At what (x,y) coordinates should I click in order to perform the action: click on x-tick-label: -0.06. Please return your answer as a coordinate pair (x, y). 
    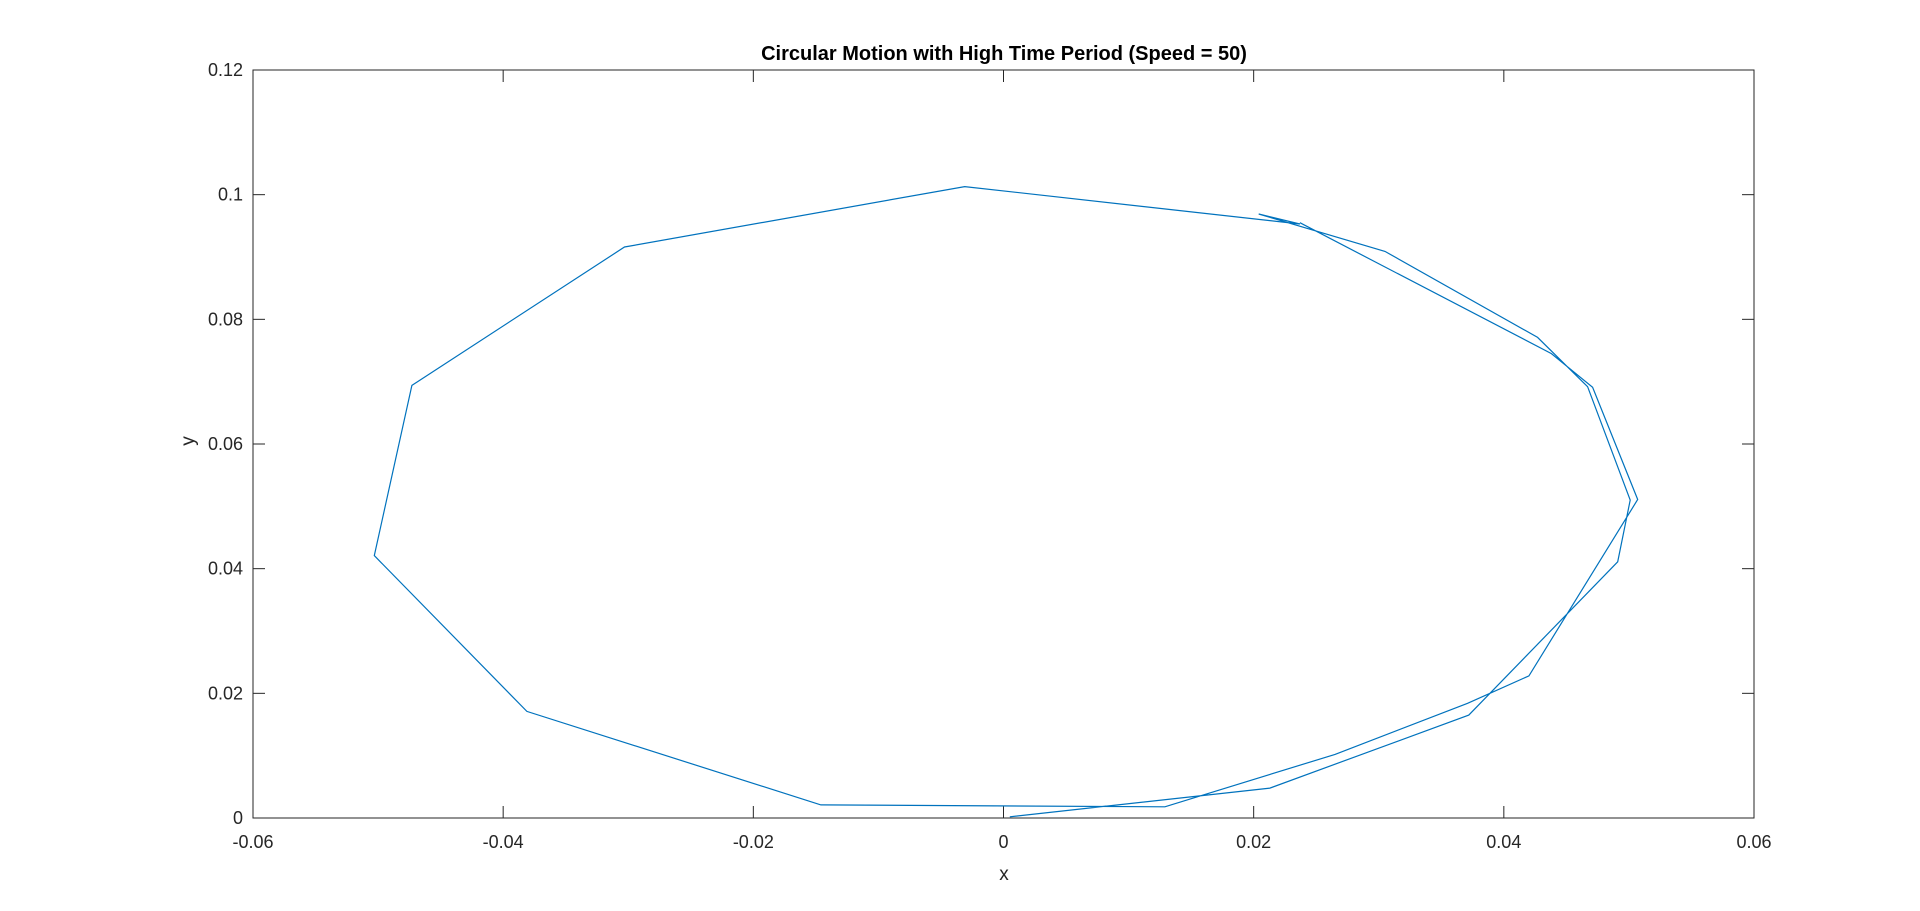
    Looking at the image, I should click on (252, 842).